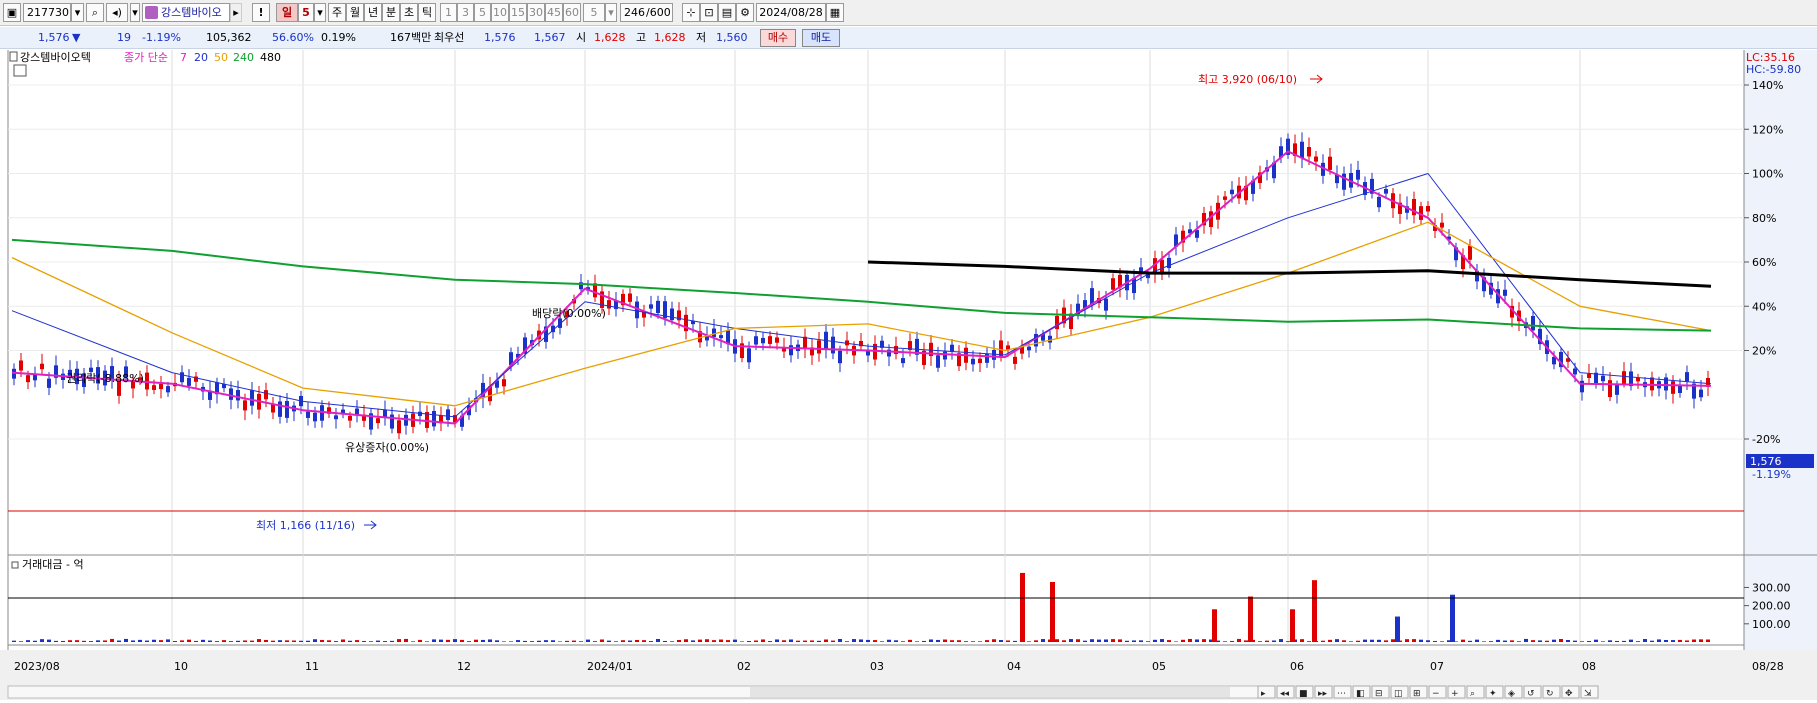 The image size is (1817, 703). I want to click on search-icon: ⌕, so click(95, 12).